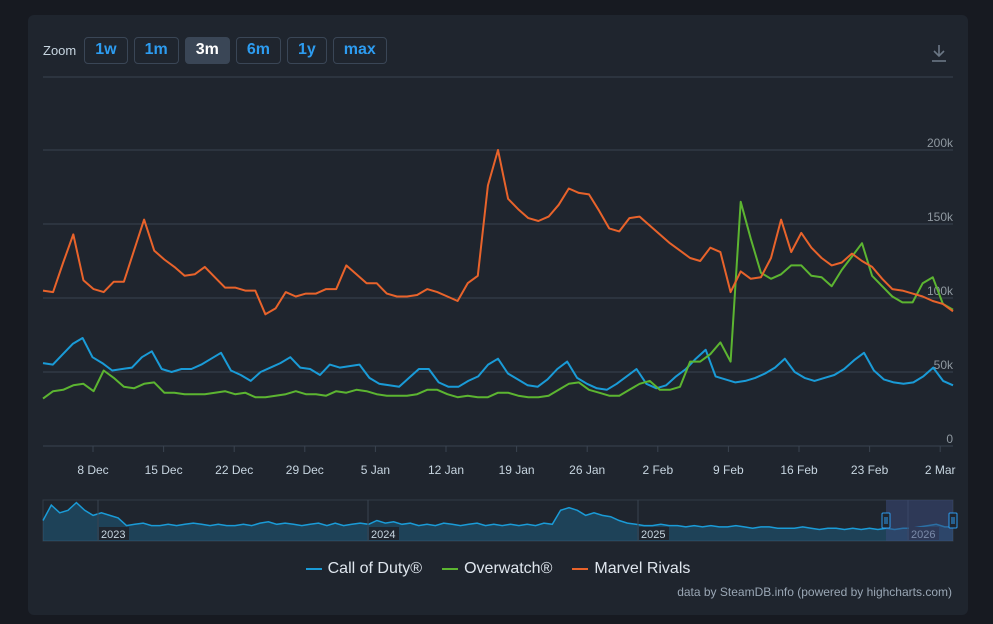 Image resolution: width=993 pixels, height=624 pixels. Describe the element at coordinates (728, 470) in the screenshot. I see `x-tick-label: 9 Feb` at that location.